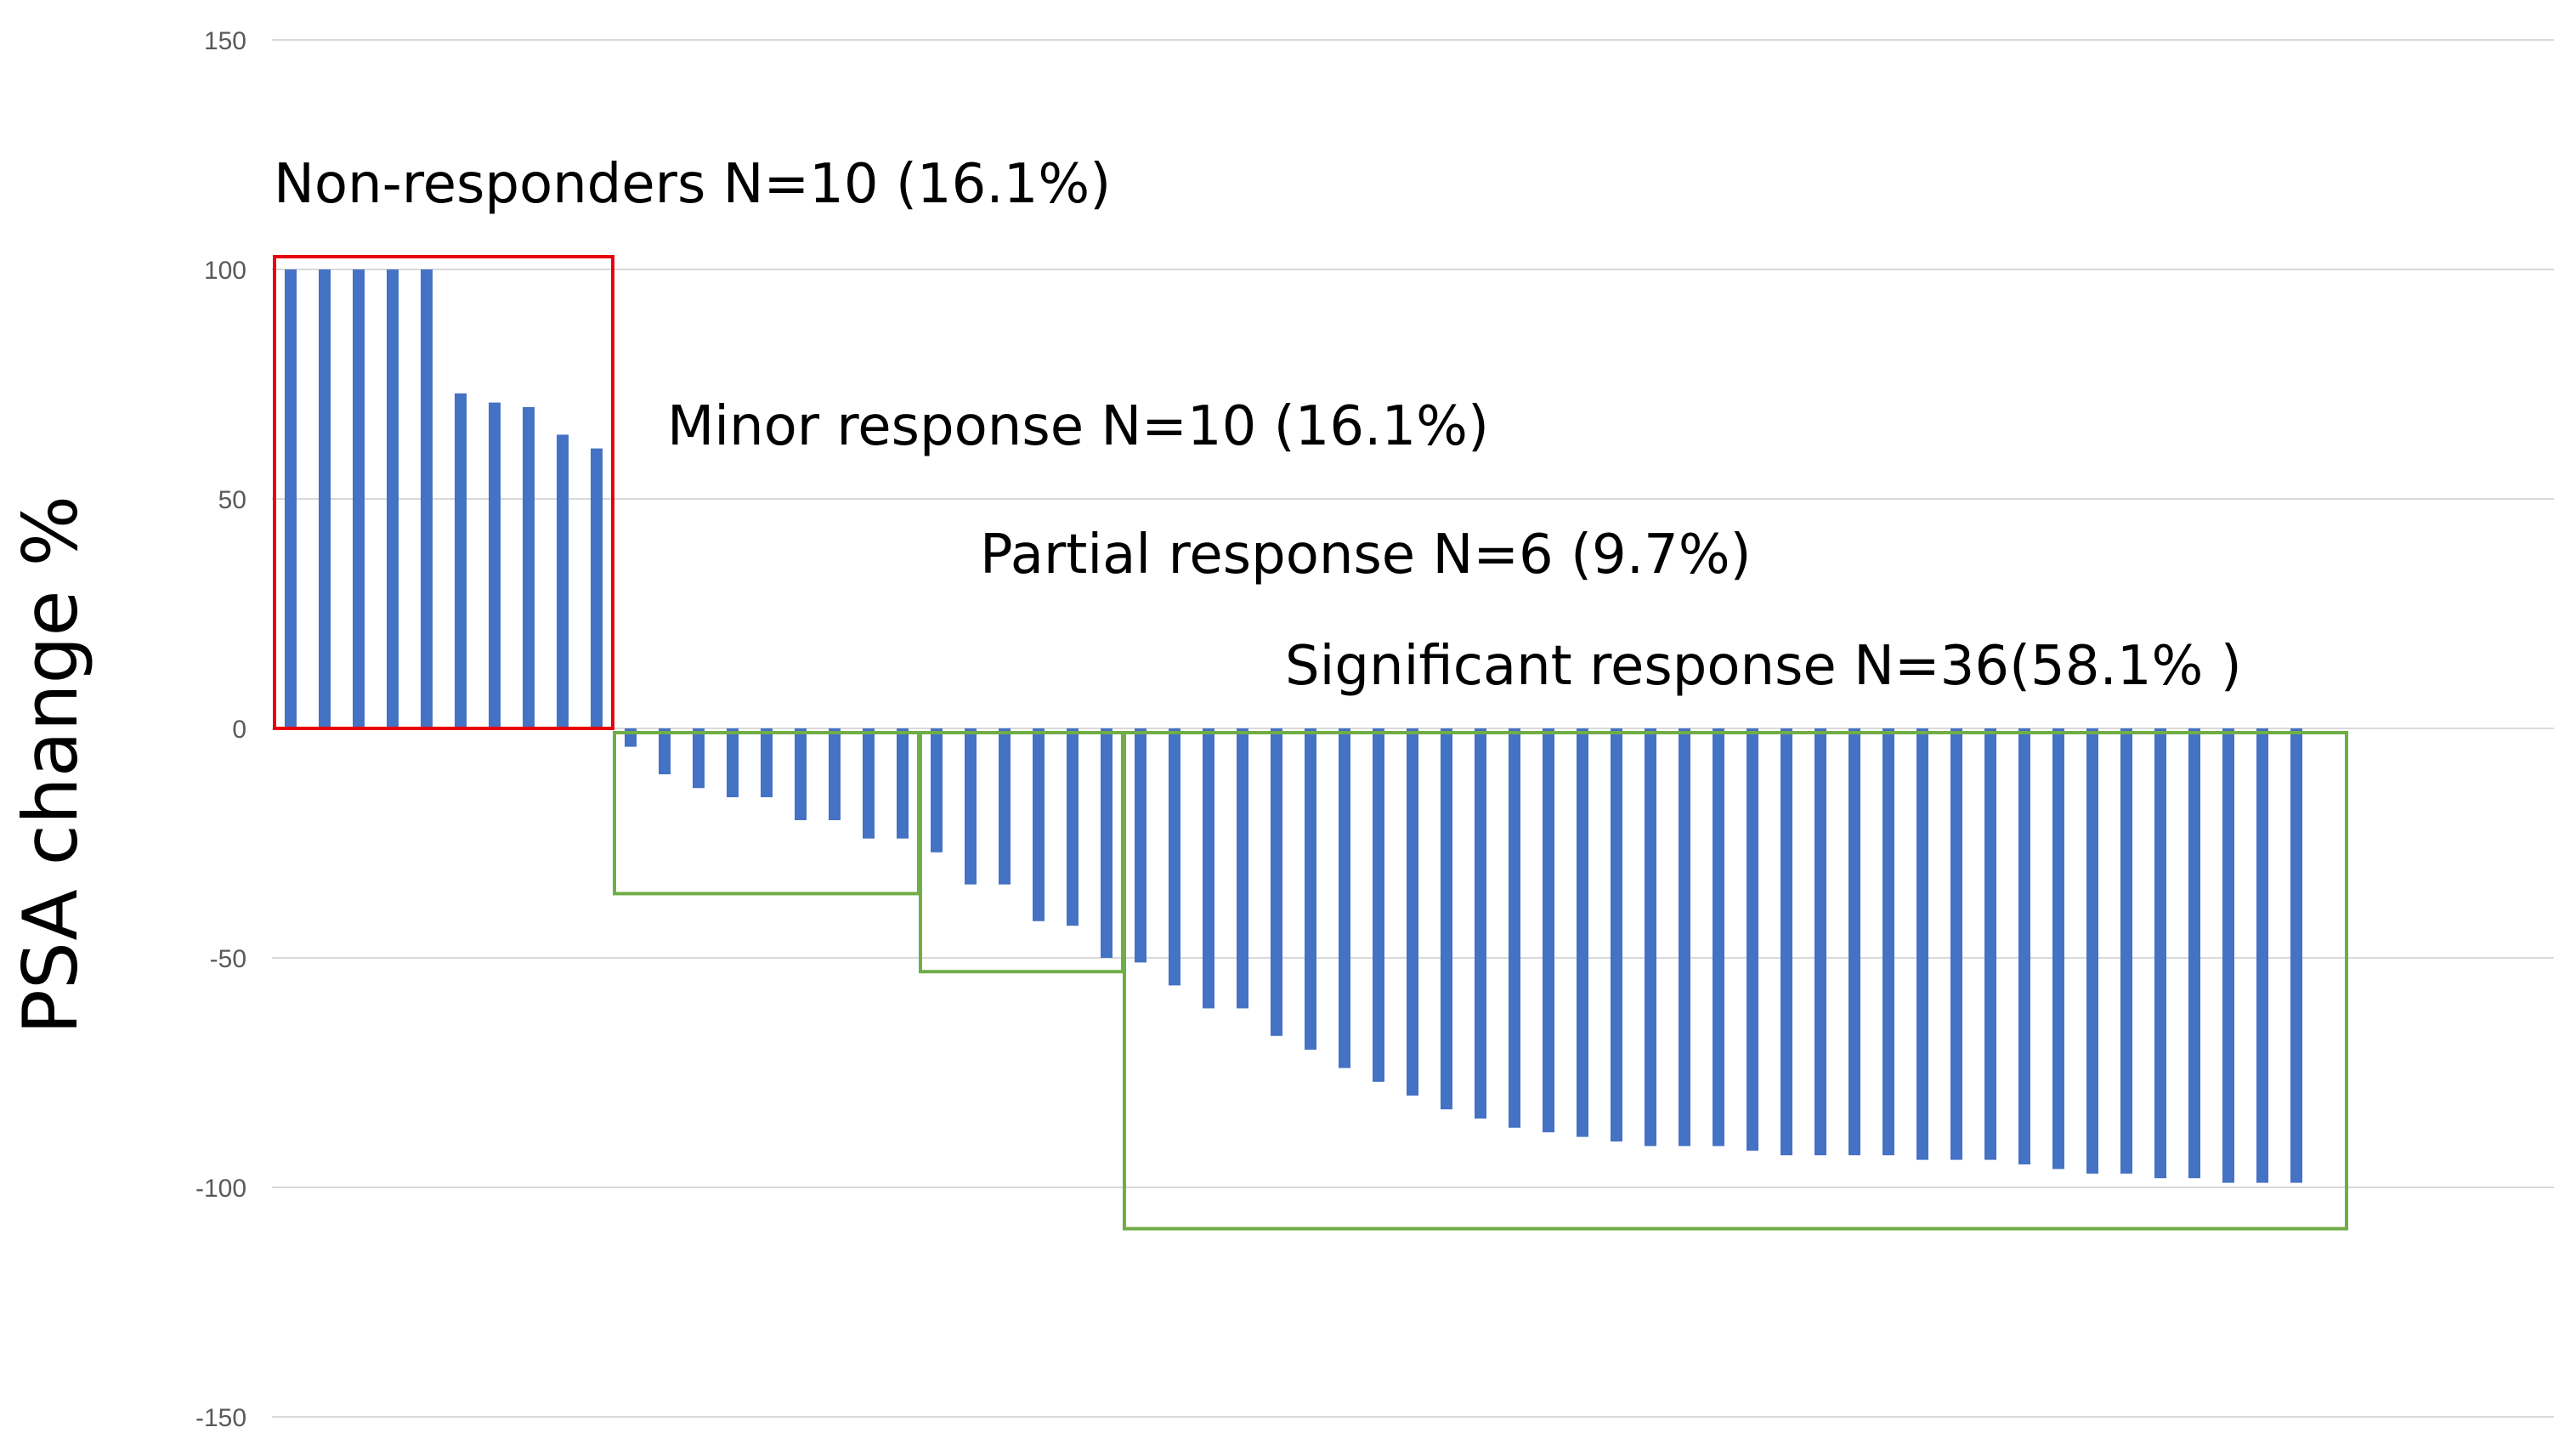  Describe the element at coordinates (225, 271) in the screenshot. I see `y-tick-label: 100` at that location.